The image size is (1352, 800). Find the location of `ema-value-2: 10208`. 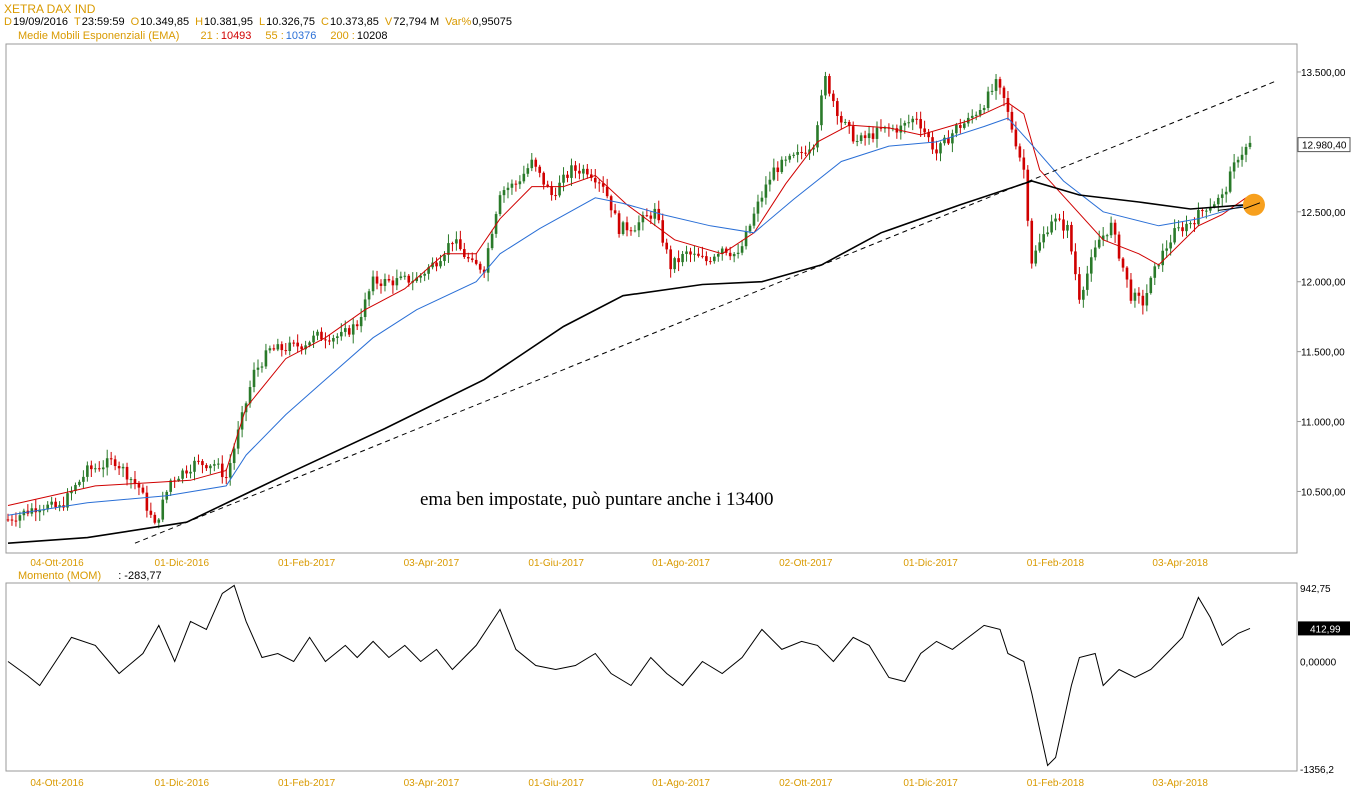

ema-value-2: 10208 is located at coordinates (372, 36).